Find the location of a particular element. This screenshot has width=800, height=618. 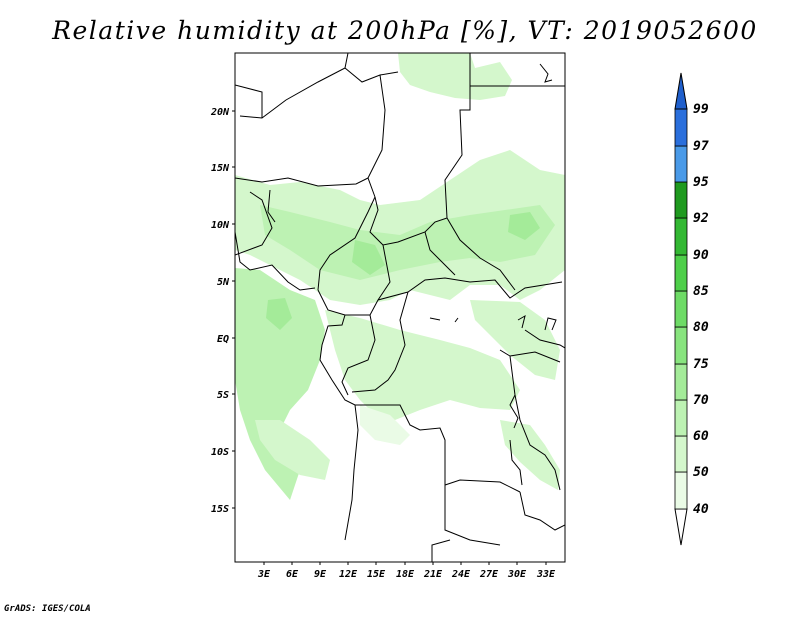

colorbar-label-50: 50 is located at coordinates (701, 472).